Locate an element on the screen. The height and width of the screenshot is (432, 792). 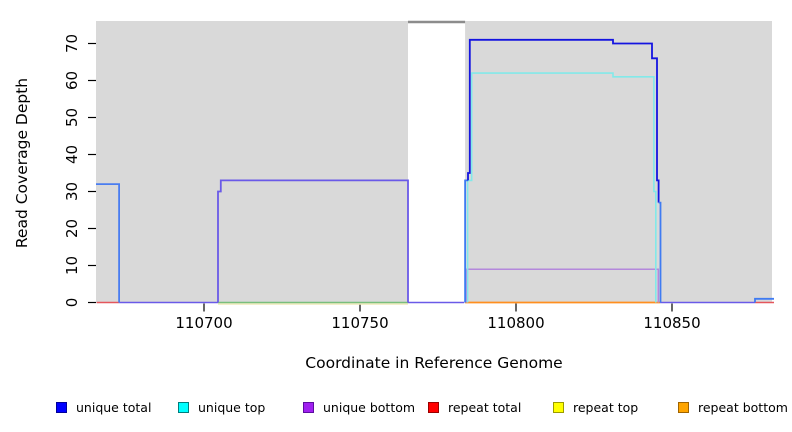
series-segment-right-lightblue-fall is located at coordinates (660, 252).